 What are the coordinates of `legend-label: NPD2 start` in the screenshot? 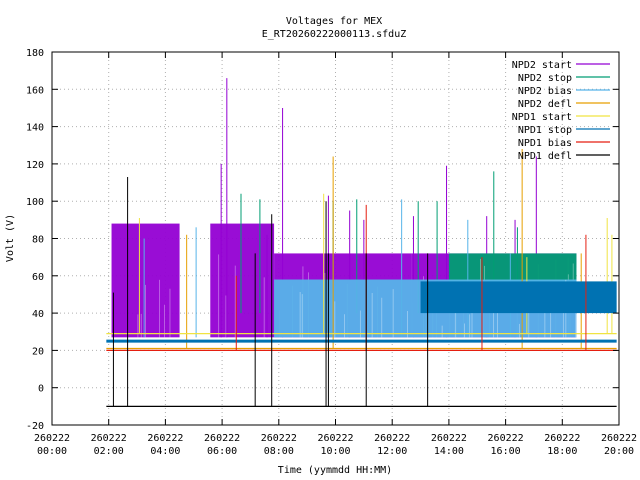 It's located at (542, 65).